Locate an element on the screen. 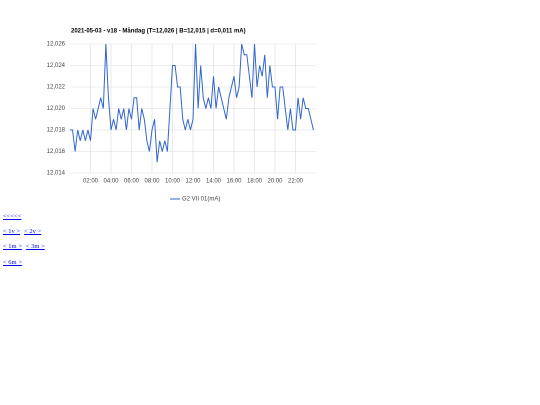 This screenshot has width=540, height=405. link-row: <<<<< is located at coordinates (26, 220).